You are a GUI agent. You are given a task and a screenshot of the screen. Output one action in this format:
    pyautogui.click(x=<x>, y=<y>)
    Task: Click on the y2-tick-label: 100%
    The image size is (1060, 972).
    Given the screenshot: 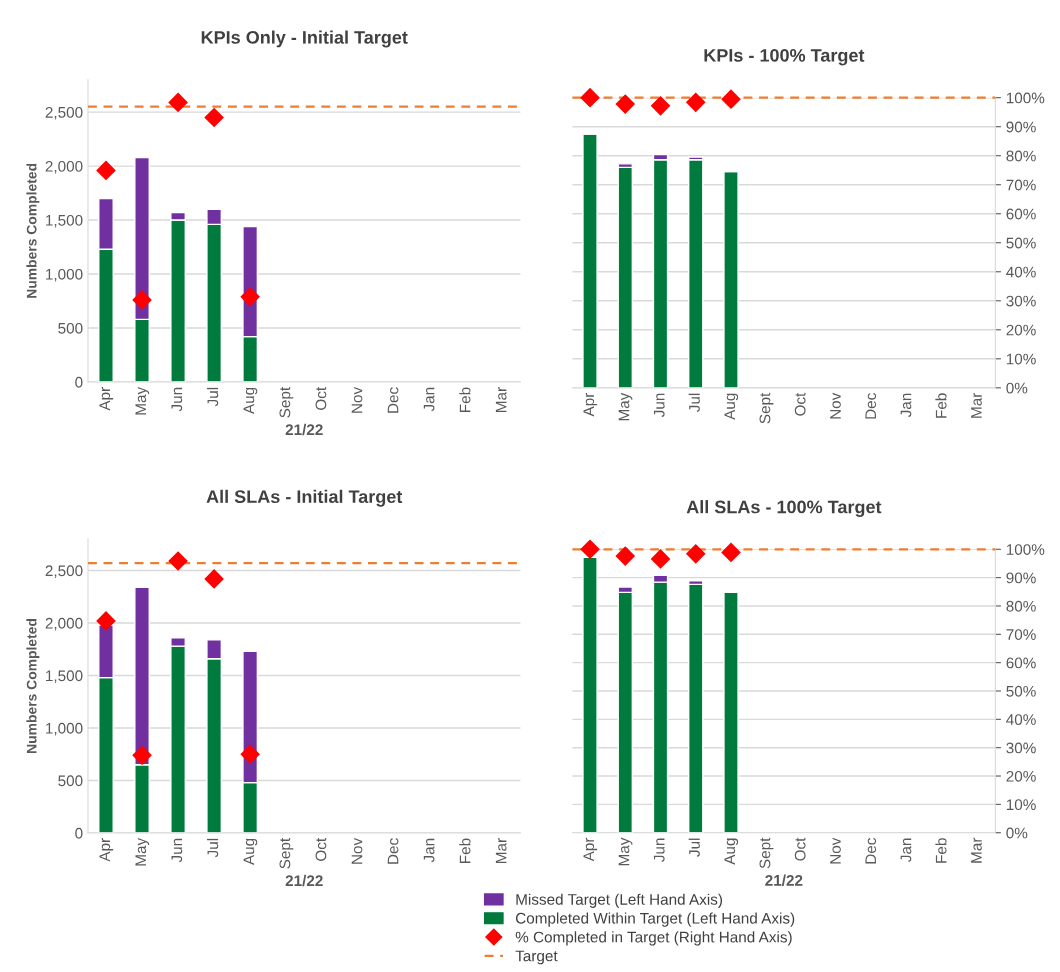 What is the action you would take?
    pyautogui.click(x=1025, y=98)
    